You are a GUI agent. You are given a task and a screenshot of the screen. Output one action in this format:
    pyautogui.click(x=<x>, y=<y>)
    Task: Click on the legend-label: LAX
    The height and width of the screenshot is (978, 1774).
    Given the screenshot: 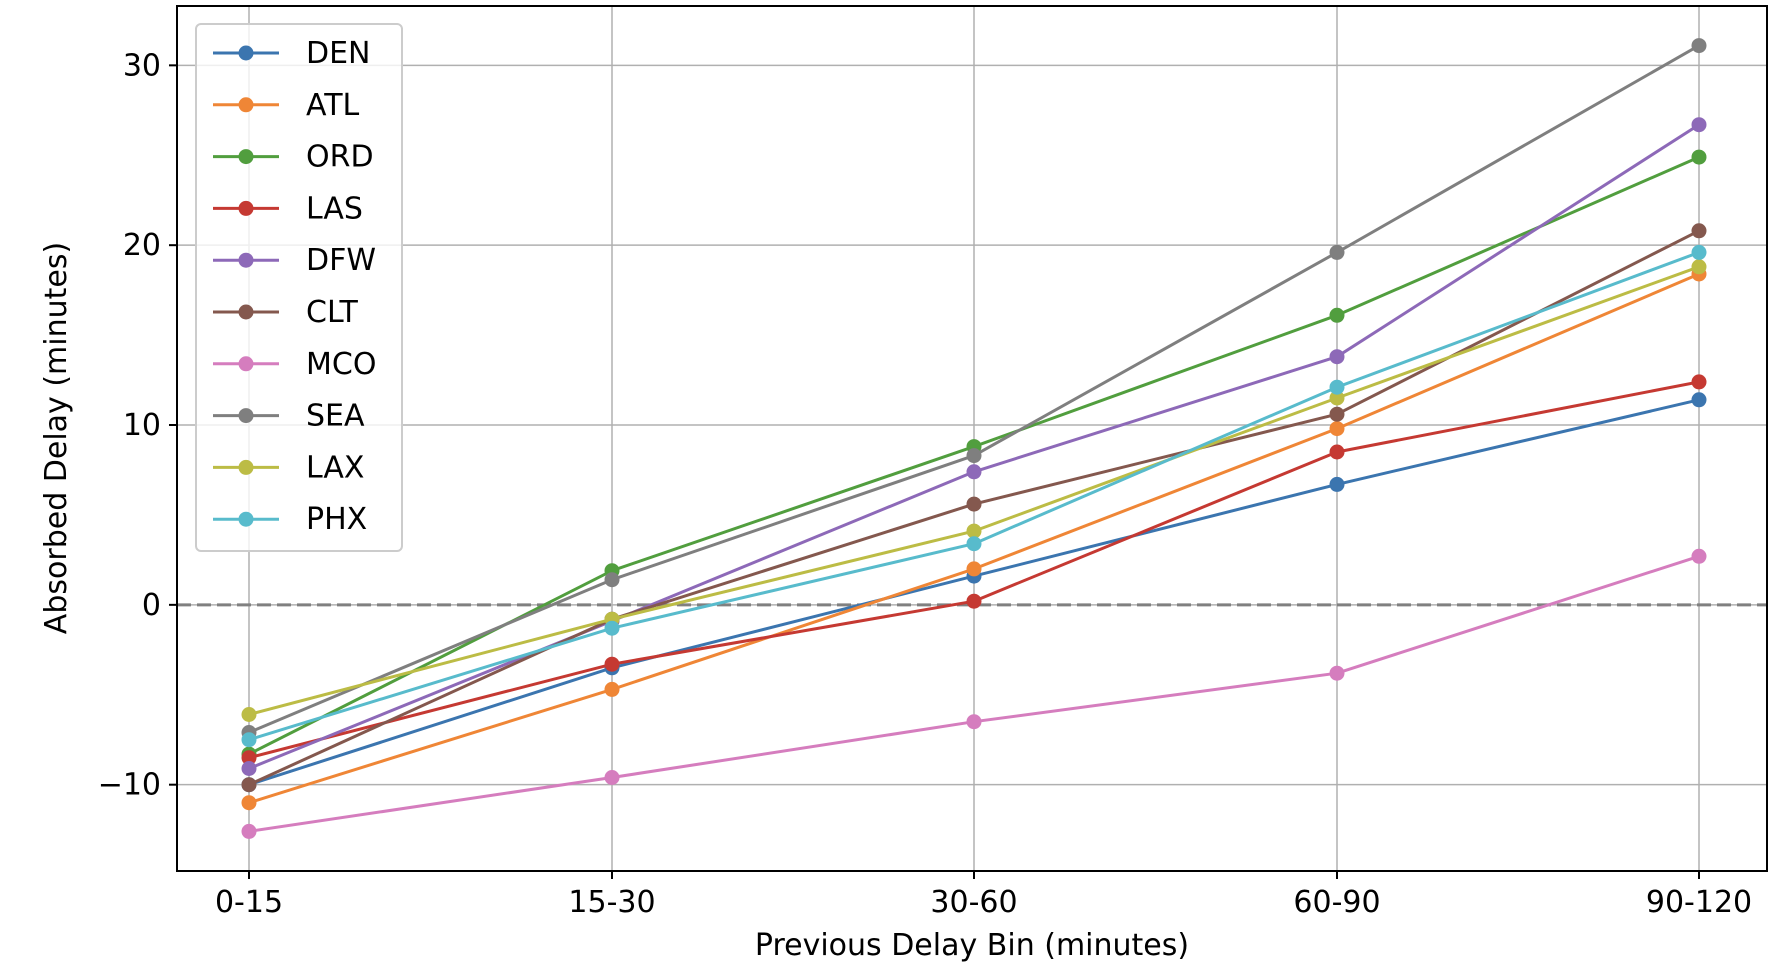 What is the action you would take?
    pyautogui.click(x=335, y=467)
    